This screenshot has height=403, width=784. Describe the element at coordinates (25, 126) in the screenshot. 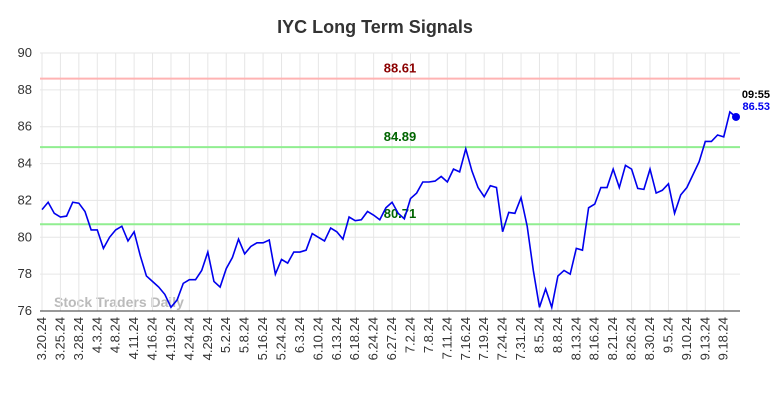

I see `y-tick-label: 86` at that location.